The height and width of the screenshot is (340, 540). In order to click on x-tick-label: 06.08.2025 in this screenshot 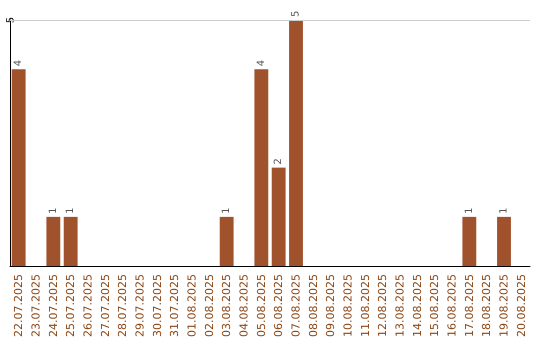, I will do `click(279, 306)`.